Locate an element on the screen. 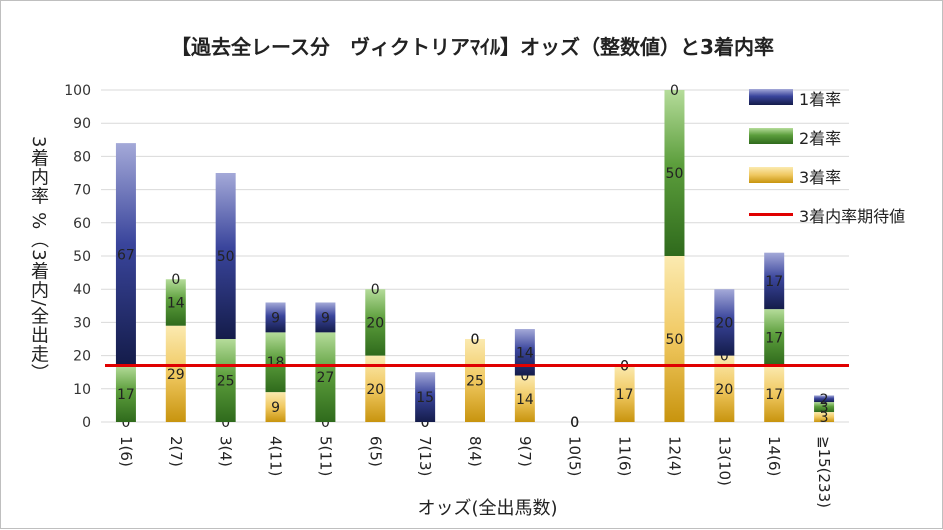  legend-item: 3着率 is located at coordinates (844, 175).